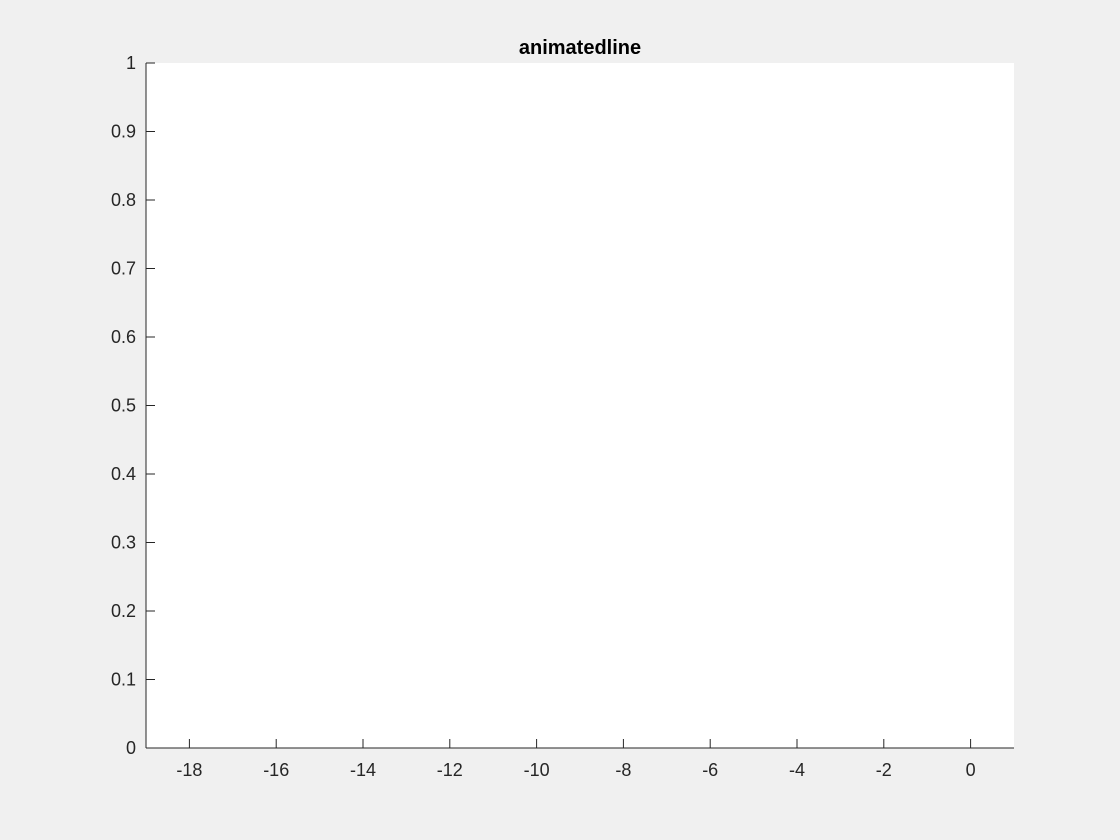  Describe the element at coordinates (884, 770) in the screenshot. I see `x-tick-label: -2` at that location.